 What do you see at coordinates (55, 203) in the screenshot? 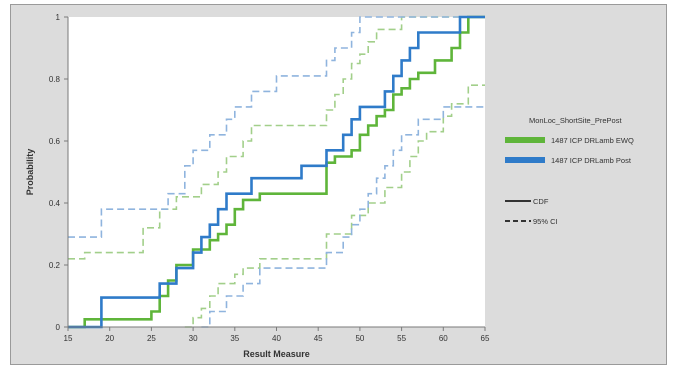
I see `y-tick-label: 0.4` at bounding box center [55, 203].